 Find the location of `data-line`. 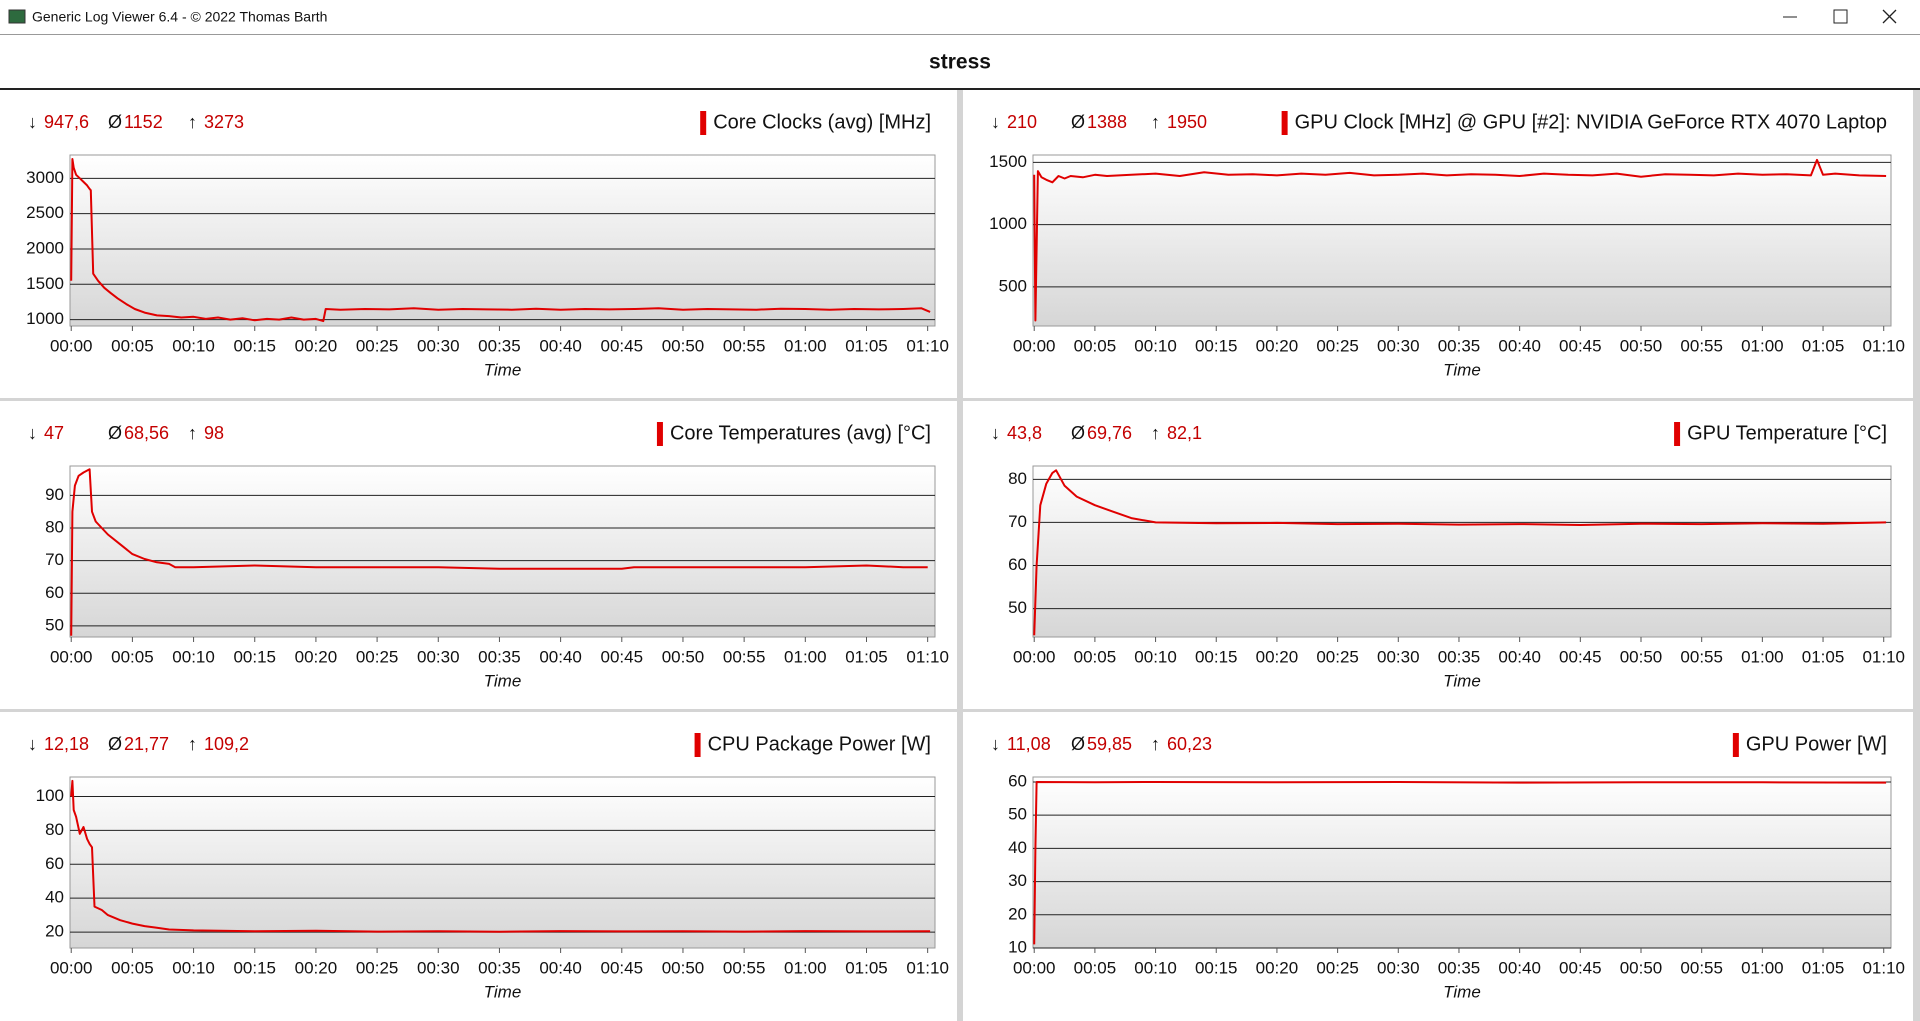

data-line is located at coordinates (1460, 240).